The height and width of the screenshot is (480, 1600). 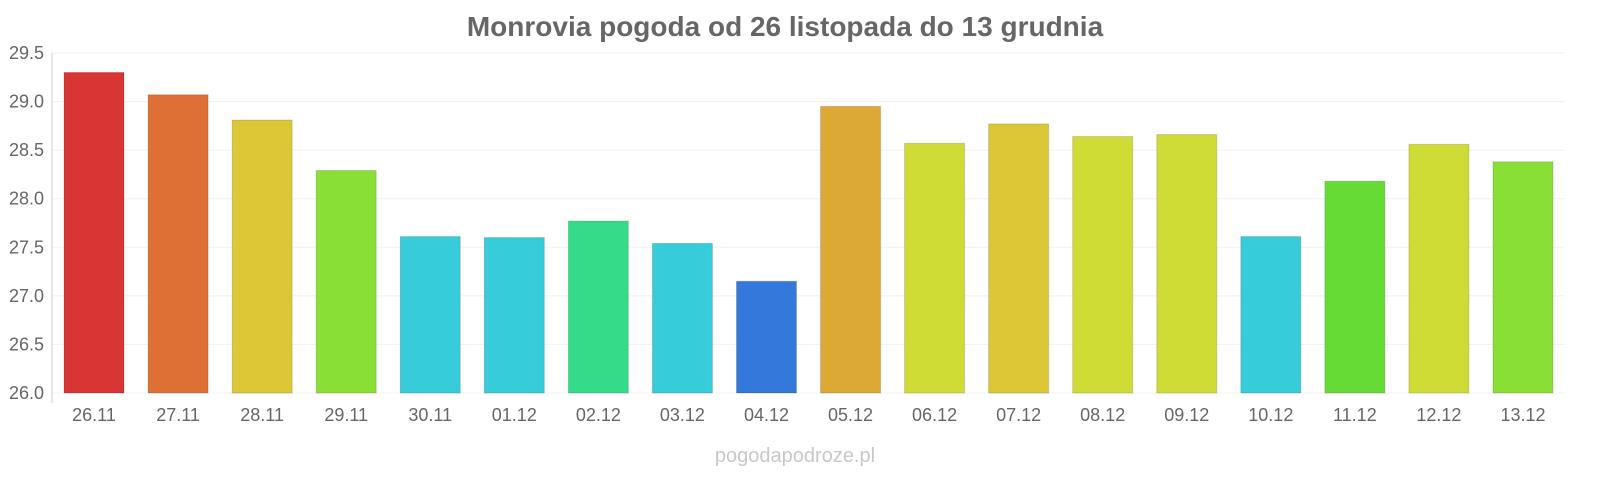 I want to click on x-tick-label: 08.12, so click(x=1102, y=415).